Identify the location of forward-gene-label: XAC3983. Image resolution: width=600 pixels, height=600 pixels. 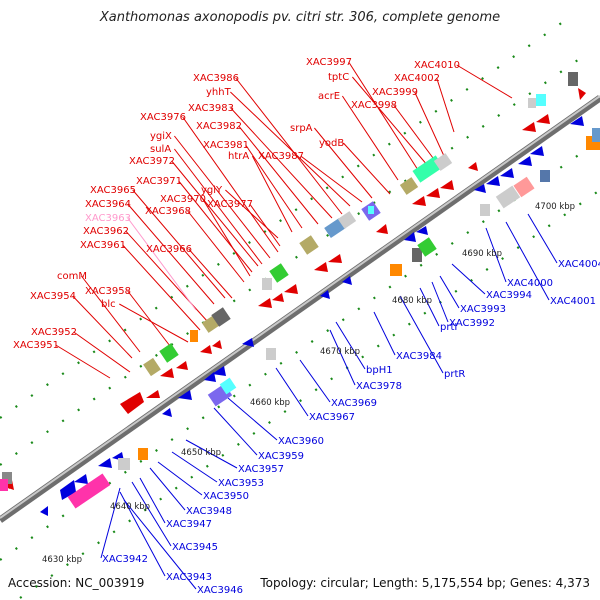
(211, 108).